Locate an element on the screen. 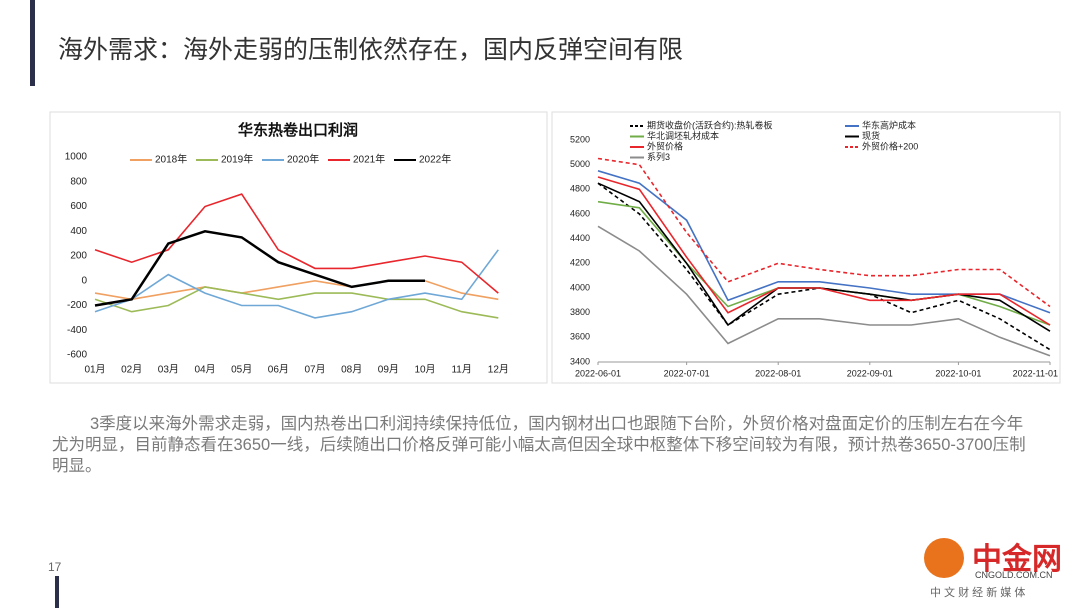 The image size is (1080, 608). legend-label: 华东高炉成本 is located at coordinates (889, 124).